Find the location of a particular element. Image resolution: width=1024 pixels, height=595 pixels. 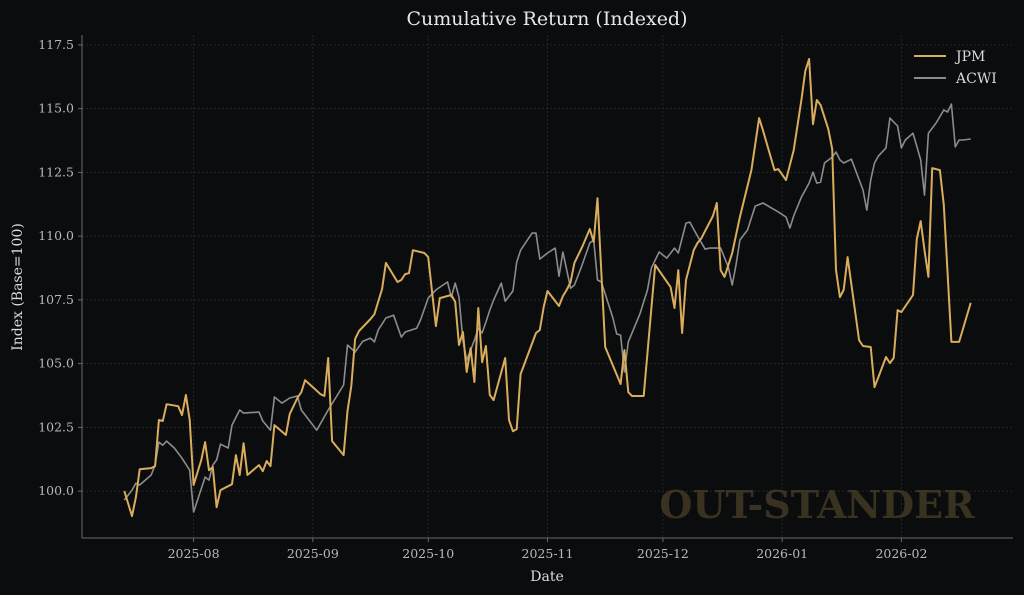

y-ticks: 100.0 102.5 105.0 107.5 110.0 112.5 115.0 117.5 is located at coordinates (60, 267).